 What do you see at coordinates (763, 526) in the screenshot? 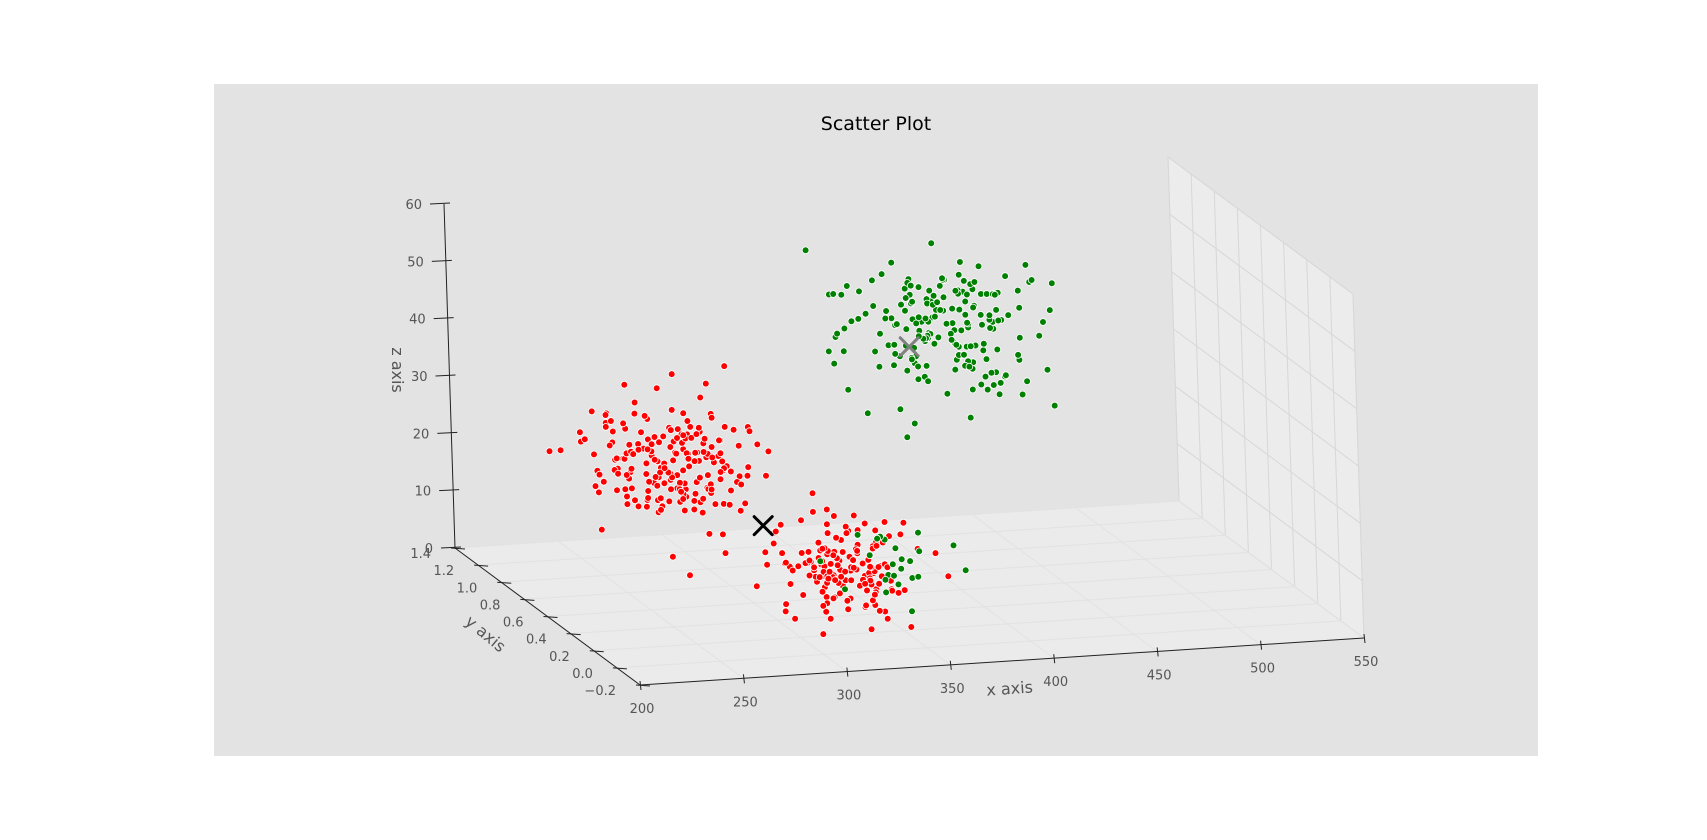
I see `centroid-marker-red-cluster` at bounding box center [763, 526].